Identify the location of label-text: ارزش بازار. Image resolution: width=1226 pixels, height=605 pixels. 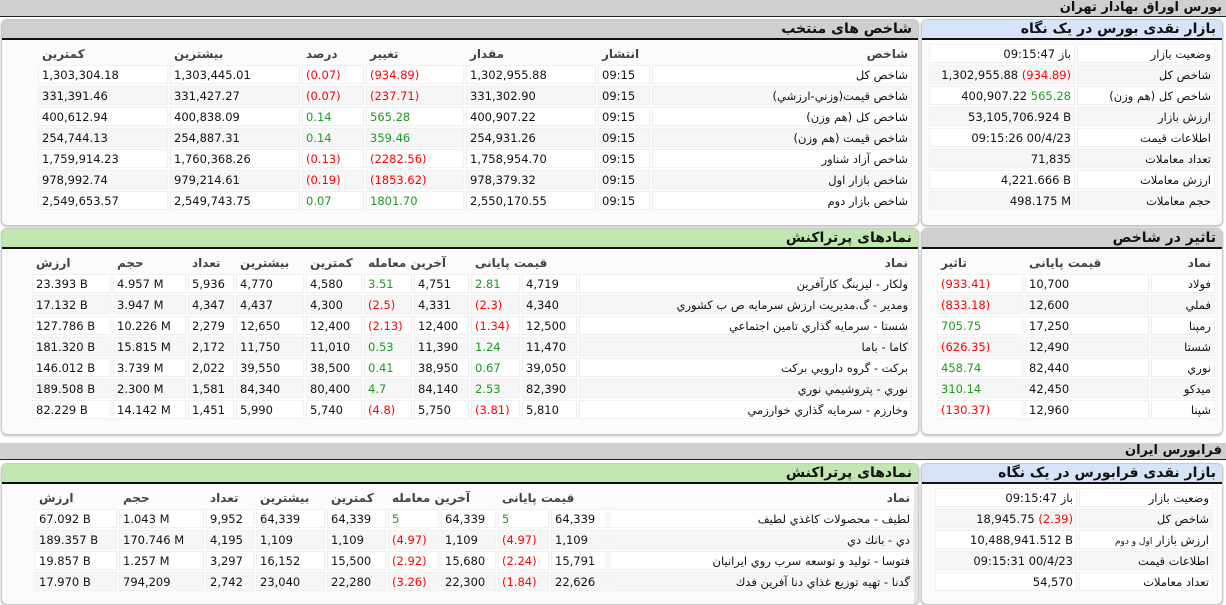
(1184, 117).